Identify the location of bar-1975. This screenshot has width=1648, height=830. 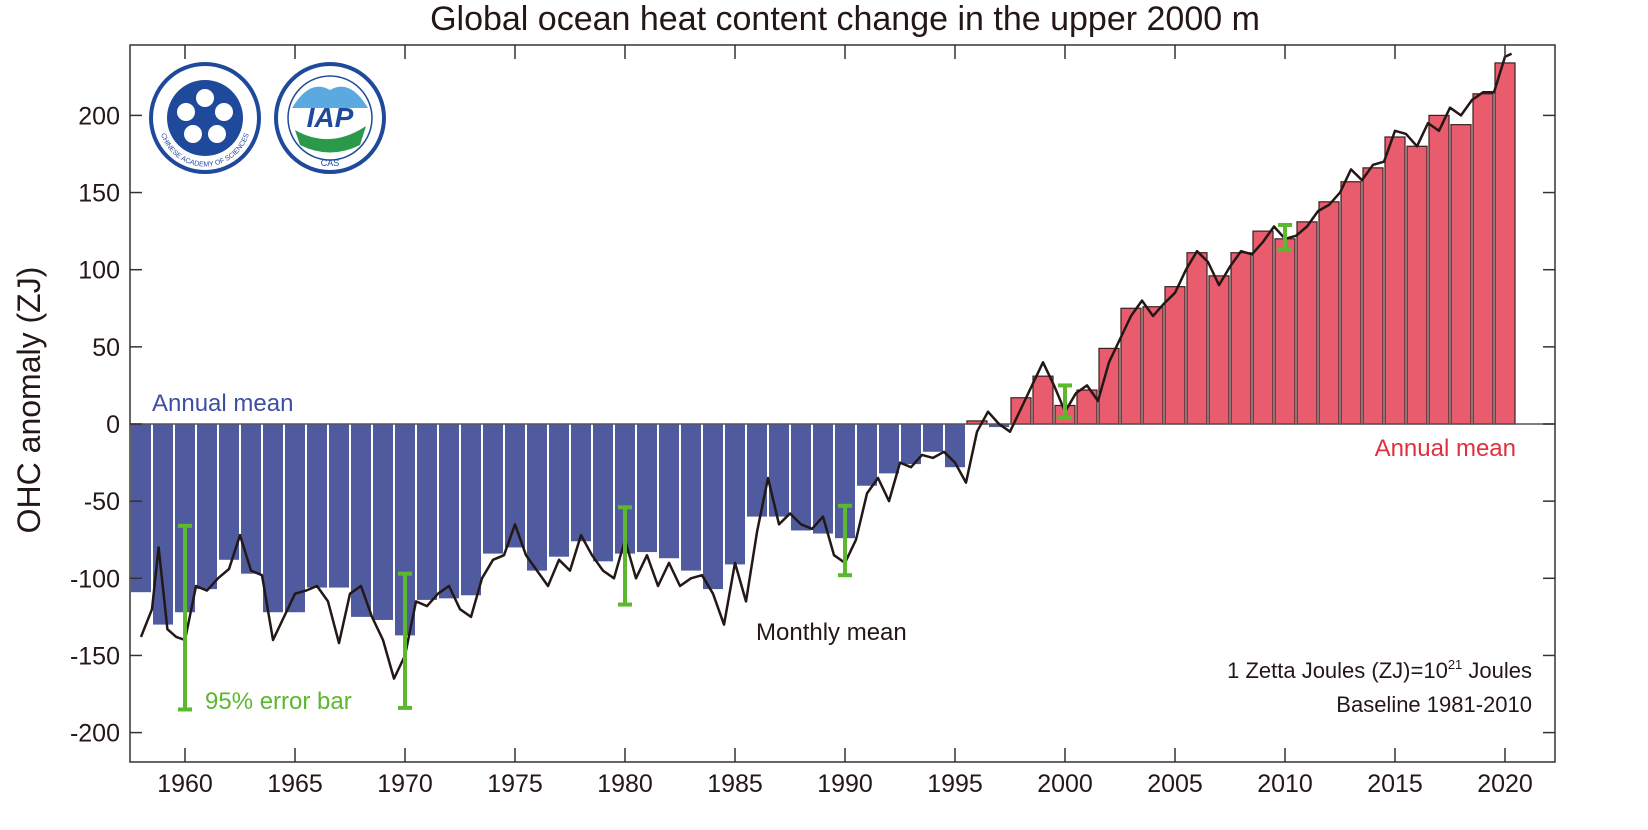
(515, 486).